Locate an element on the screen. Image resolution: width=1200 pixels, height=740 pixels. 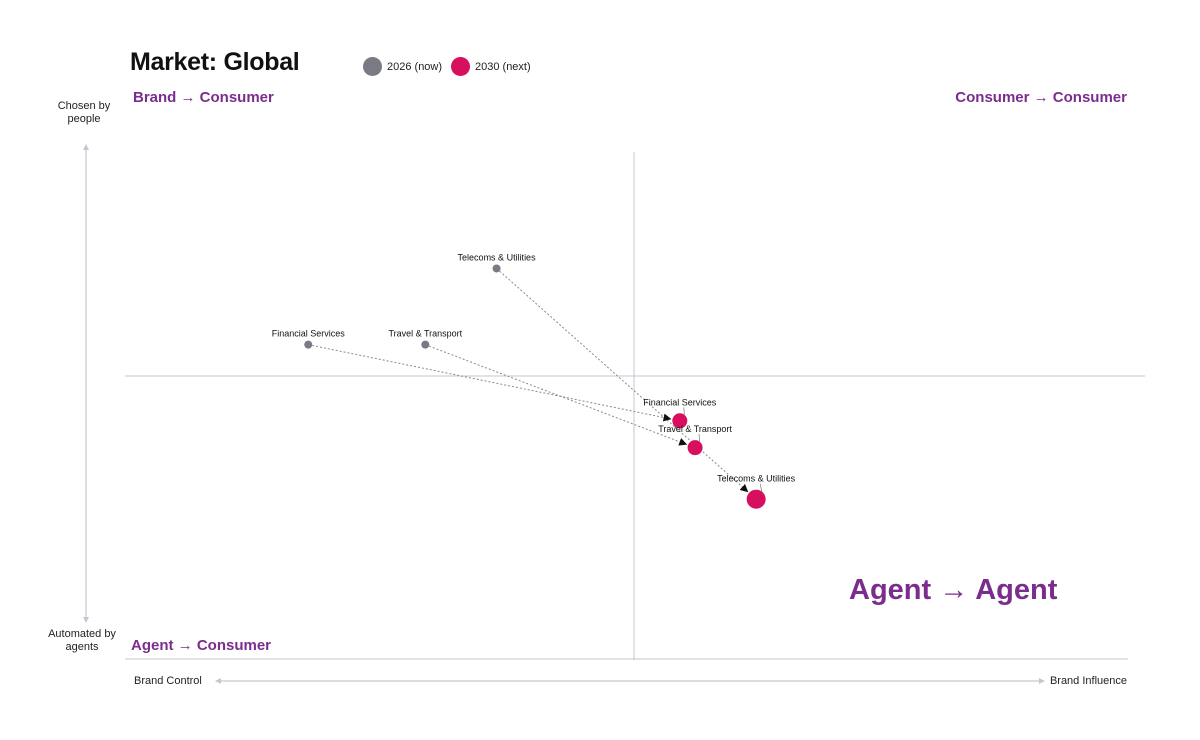
legend-swatch-now is located at coordinates (372, 66).